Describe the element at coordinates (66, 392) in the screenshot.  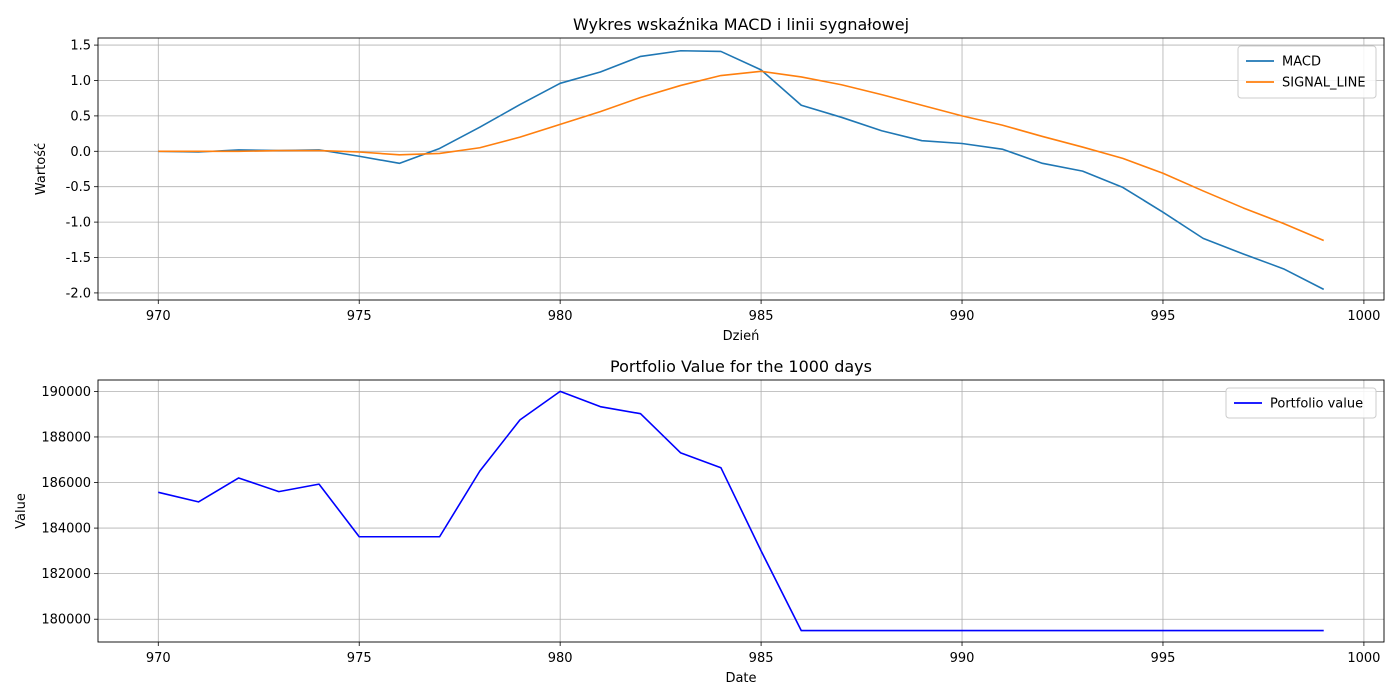
I see `y-tick-label: 190000` at that location.